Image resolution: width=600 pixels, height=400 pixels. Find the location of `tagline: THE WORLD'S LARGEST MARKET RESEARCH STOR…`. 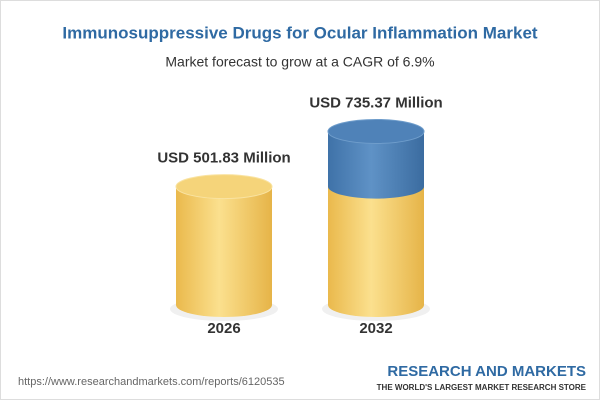

tagline: THE WORLD'S LARGEST MARKET RESEARCH STOR… is located at coordinates (482, 387).